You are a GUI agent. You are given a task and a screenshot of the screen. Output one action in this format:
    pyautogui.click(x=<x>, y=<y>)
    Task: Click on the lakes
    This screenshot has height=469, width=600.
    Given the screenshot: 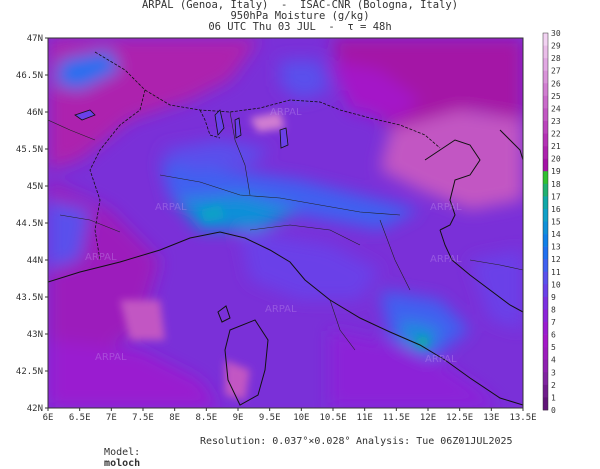 What is the action you would take?
    pyautogui.click(x=181, y=129)
    